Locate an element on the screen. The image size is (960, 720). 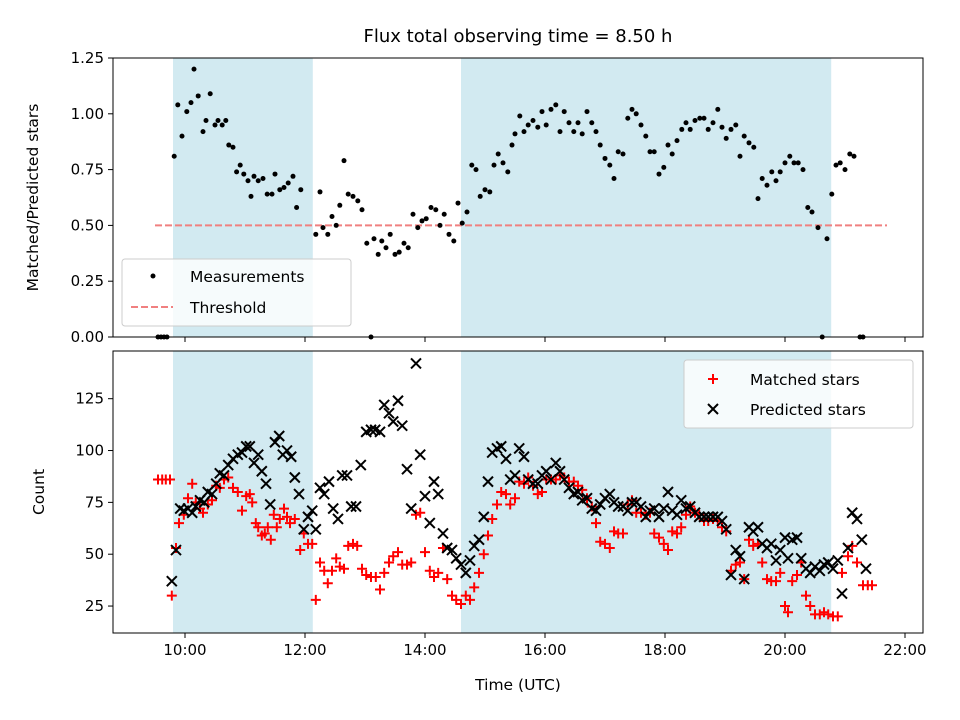
predicted-legend-glyph is located at coordinates (713, 409).